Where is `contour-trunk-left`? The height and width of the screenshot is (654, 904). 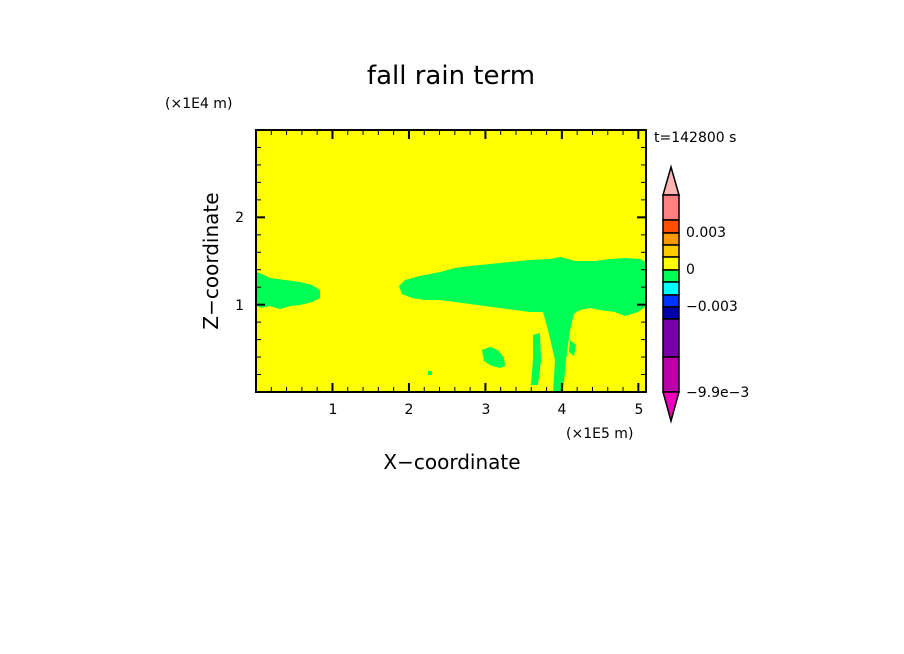 contour-trunk-left is located at coordinates (536, 359).